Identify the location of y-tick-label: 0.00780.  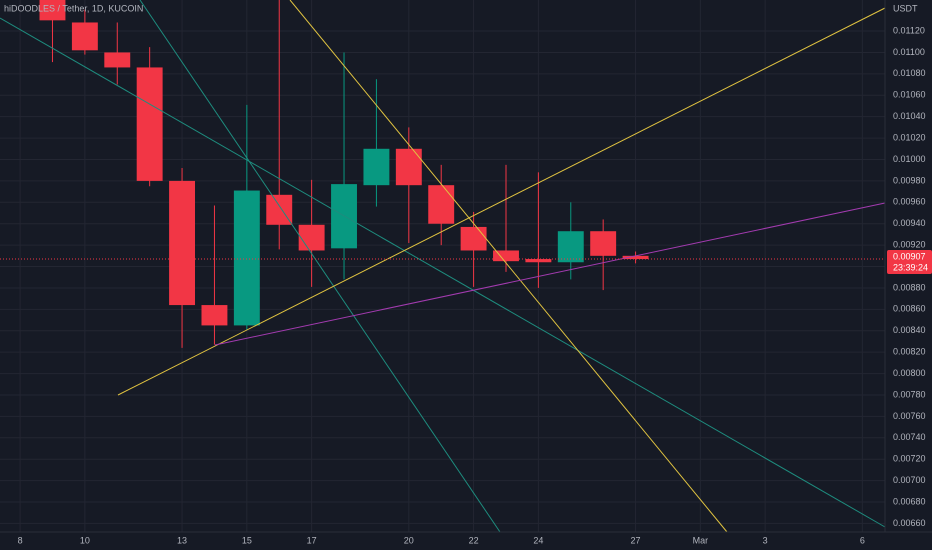
(909, 394).